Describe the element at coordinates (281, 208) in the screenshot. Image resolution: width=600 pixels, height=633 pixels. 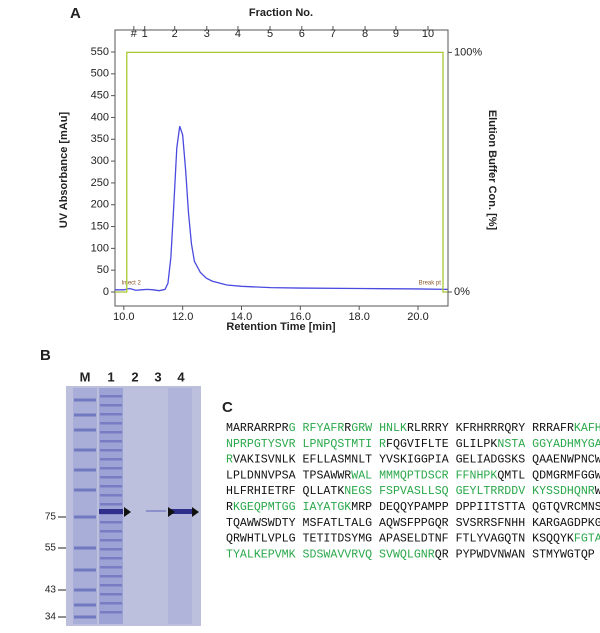
I see `data-line` at that location.